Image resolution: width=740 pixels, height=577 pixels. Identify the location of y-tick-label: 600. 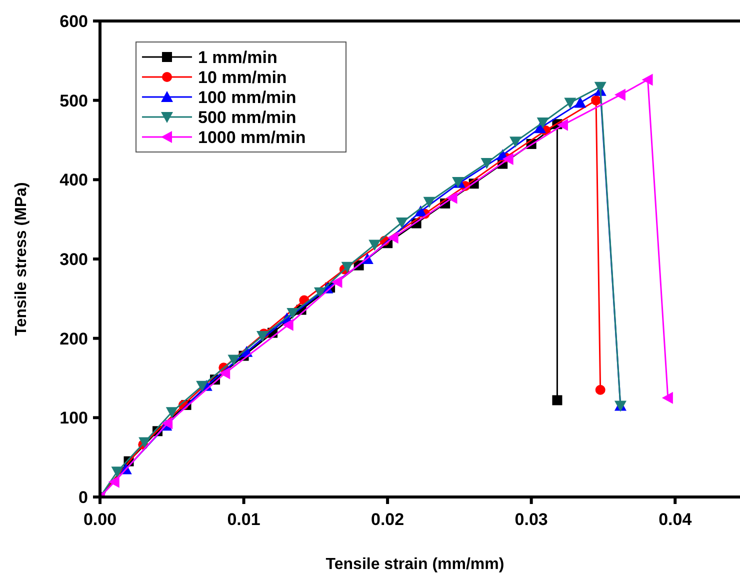
(74, 21).